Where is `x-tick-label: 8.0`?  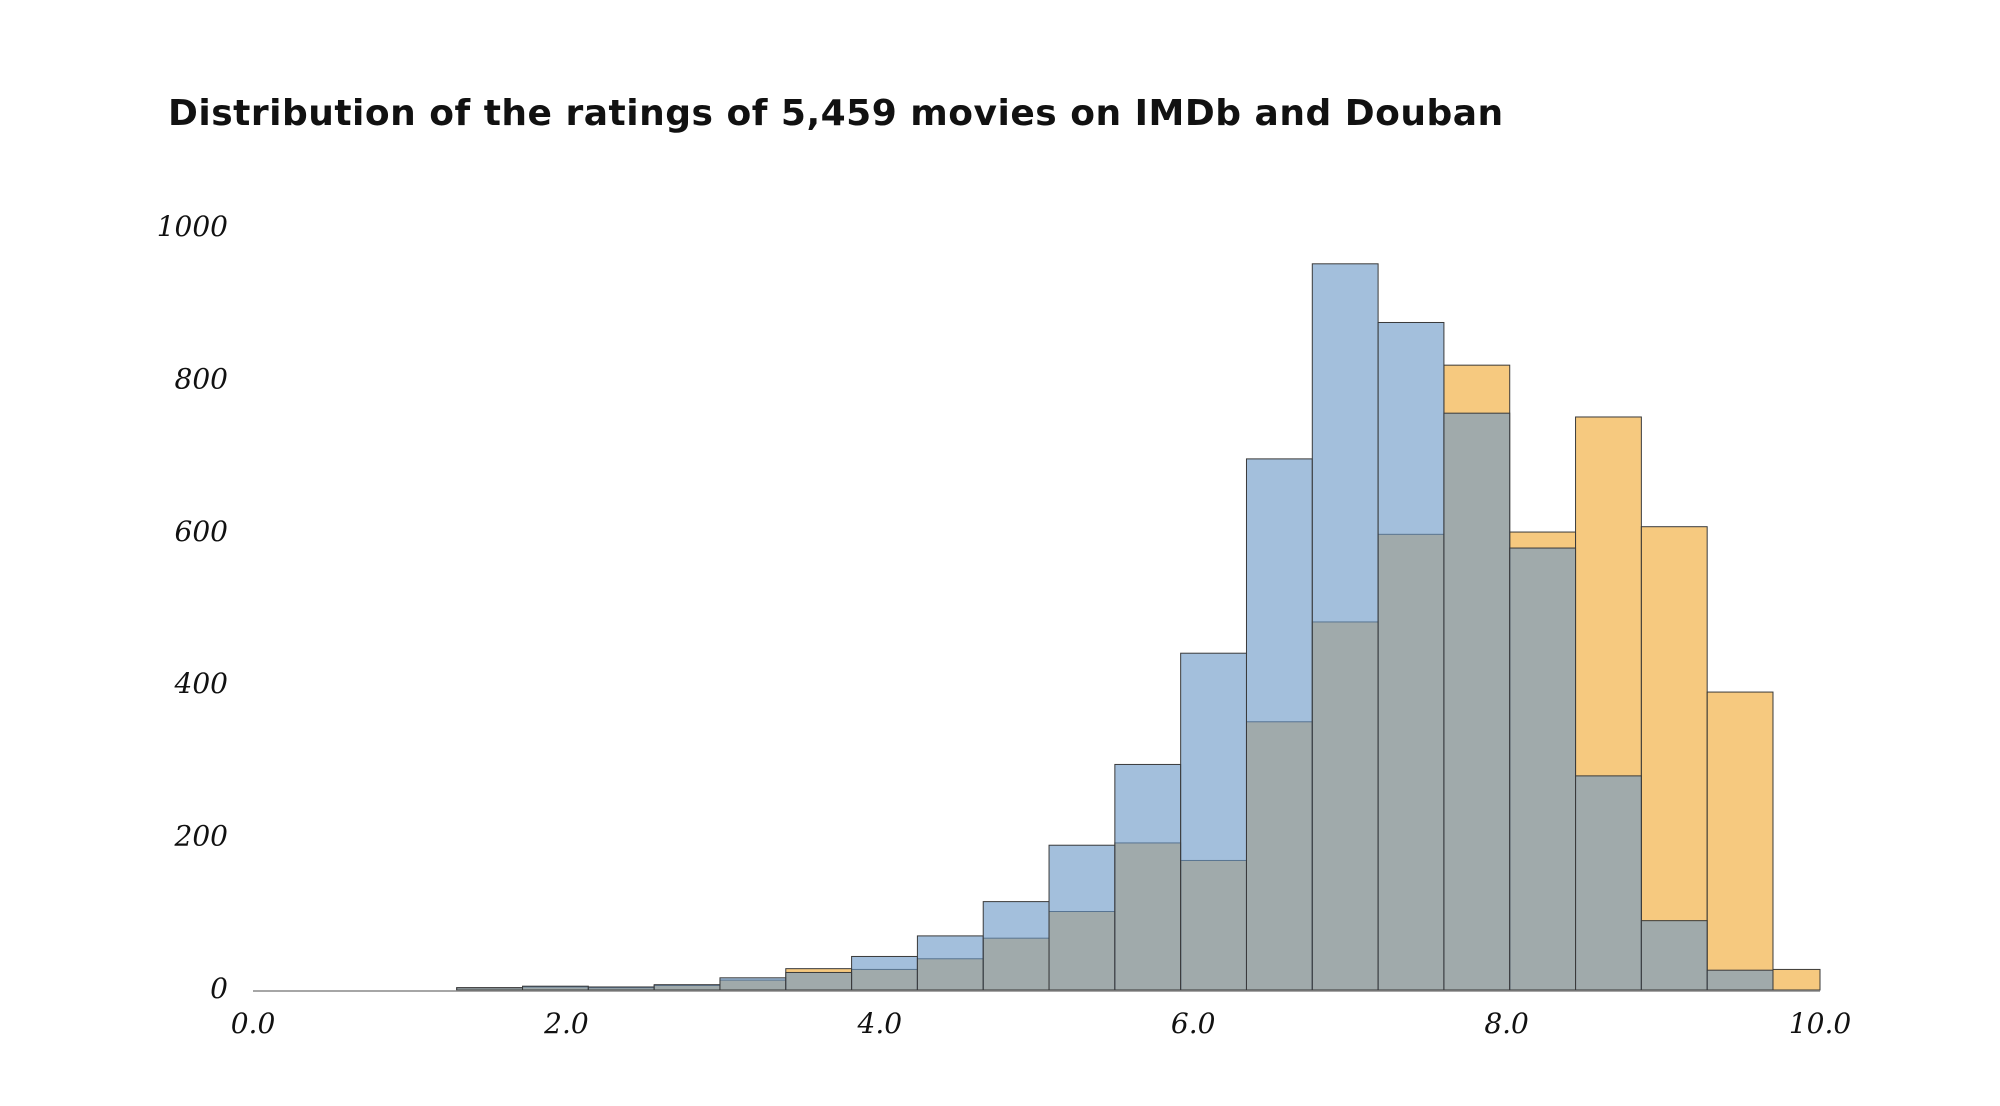
x-tick-label: 8.0 is located at coordinates (1506, 1023).